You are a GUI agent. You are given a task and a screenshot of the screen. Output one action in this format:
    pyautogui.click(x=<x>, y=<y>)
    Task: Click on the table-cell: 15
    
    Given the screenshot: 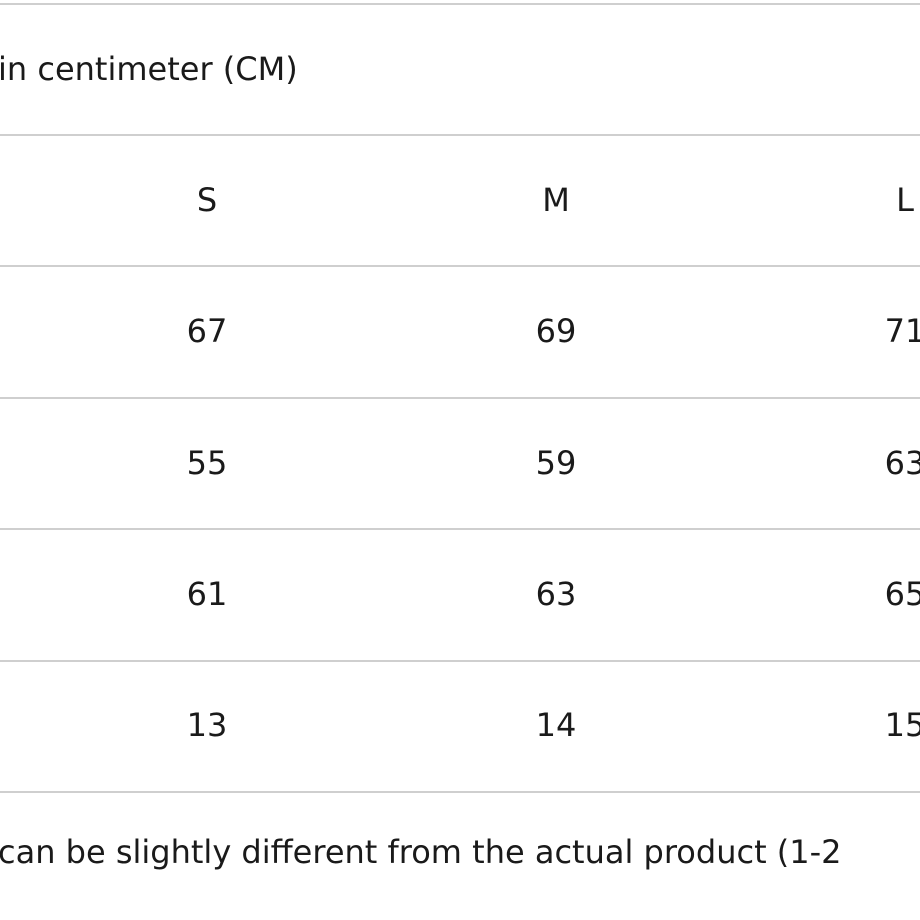 What is the action you would take?
    pyautogui.click(x=902, y=725)
    